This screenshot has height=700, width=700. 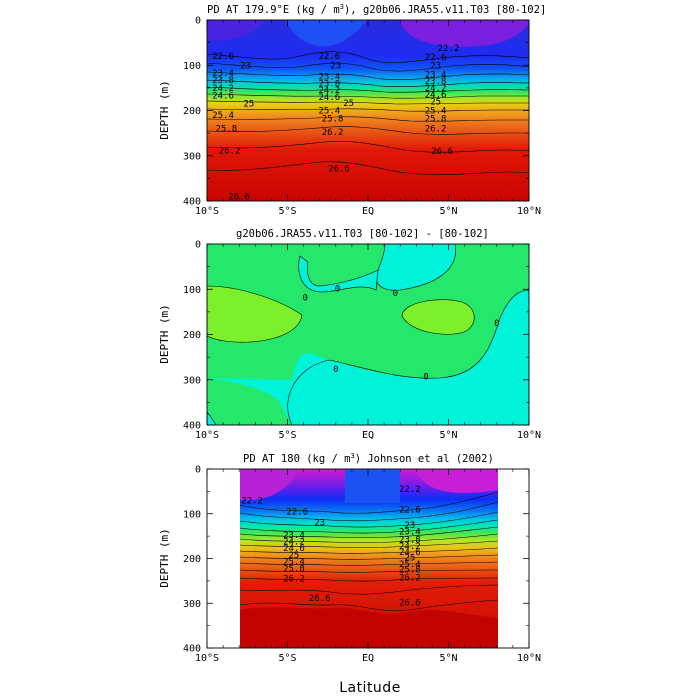 I want to click on panel-1-isopycnals, so click(x=368, y=113).